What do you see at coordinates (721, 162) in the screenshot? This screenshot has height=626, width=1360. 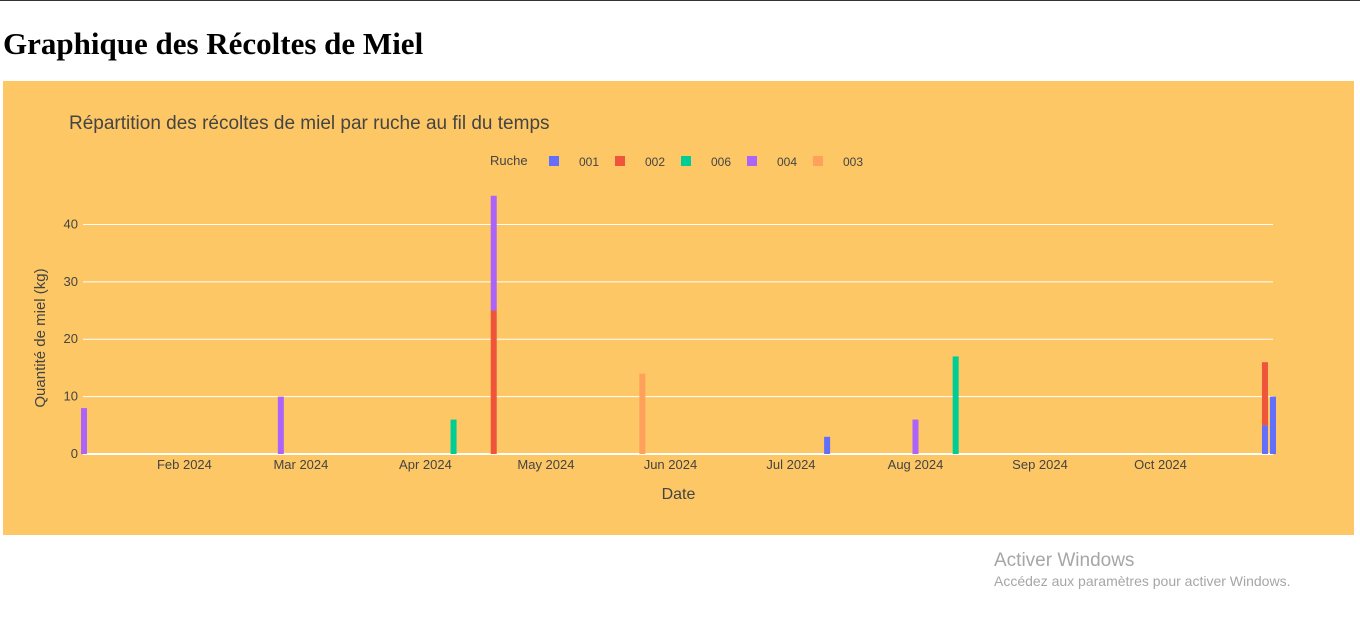 I see `legend-label-006: 006` at bounding box center [721, 162].